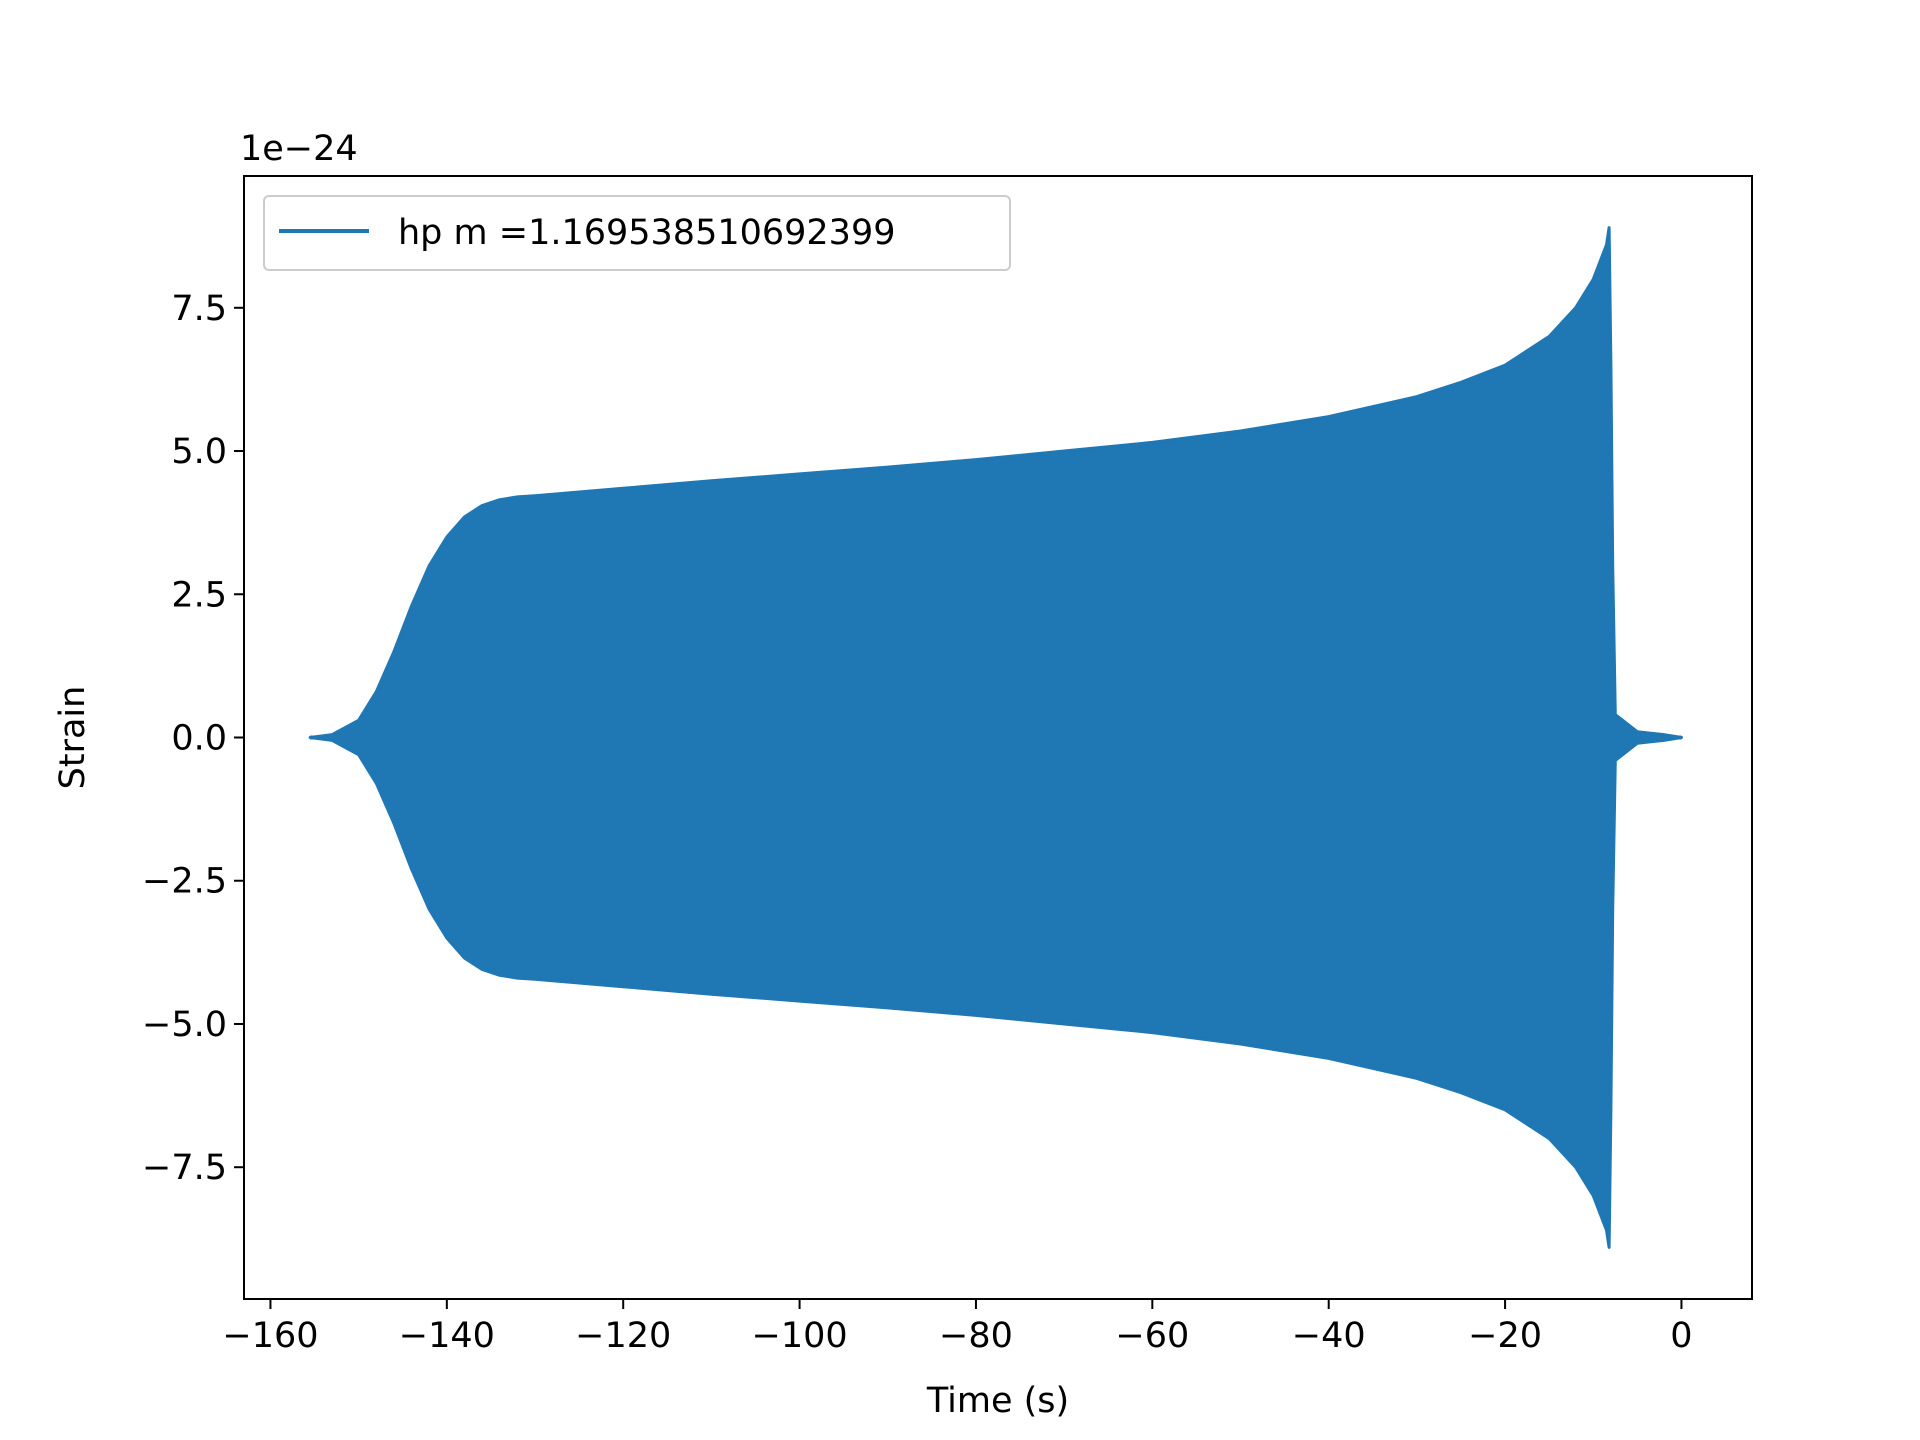  What do you see at coordinates (270, 1336) in the screenshot?
I see `x-tick-label: −160` at bounding box center [270, 1336].